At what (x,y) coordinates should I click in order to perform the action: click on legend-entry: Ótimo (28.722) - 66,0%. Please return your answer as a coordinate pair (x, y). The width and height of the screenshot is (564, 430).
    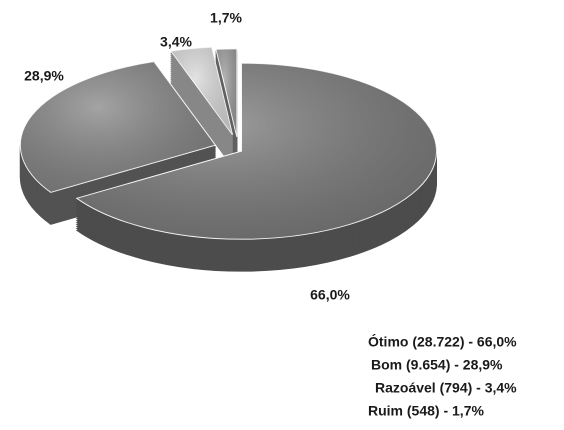
    Looking at the image, I should click on (442, 341).